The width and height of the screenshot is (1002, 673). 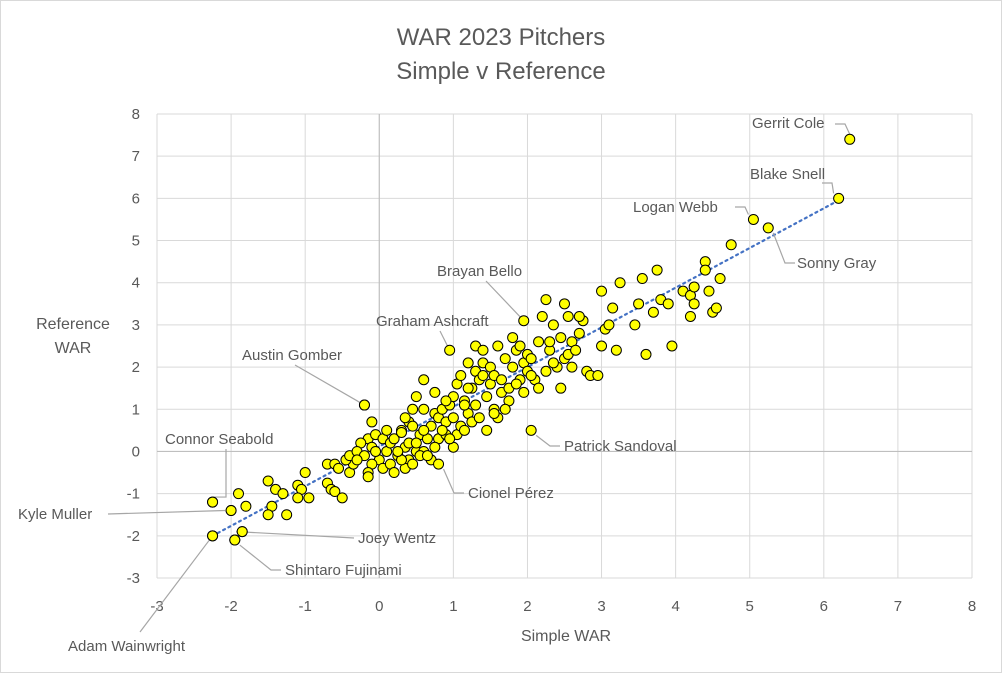 I want to click on annotation-label: Gerrit Cole, so click(x=788, y=123).